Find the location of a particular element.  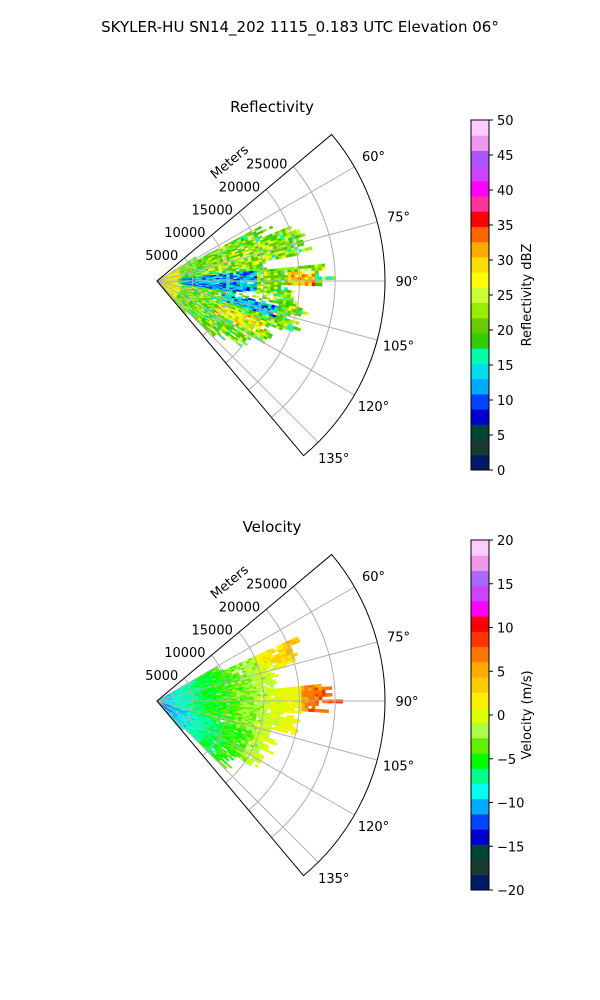

range-tick-label: 5000 is located at coordinates (161, 256).